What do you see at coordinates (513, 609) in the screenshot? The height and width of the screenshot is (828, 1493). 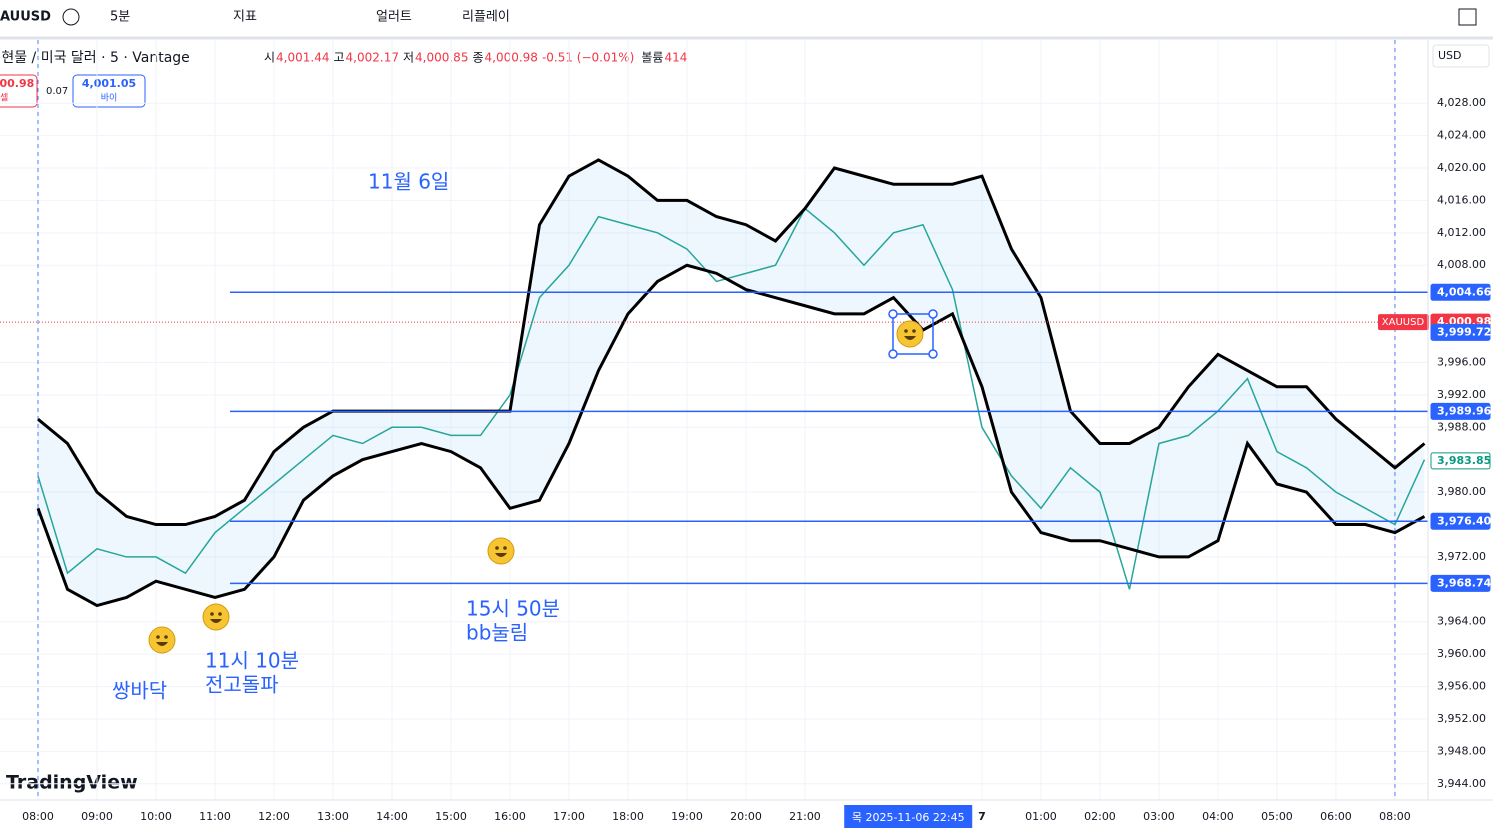 I see `annotation: 15시 50분` at bounding box center [513, 609].